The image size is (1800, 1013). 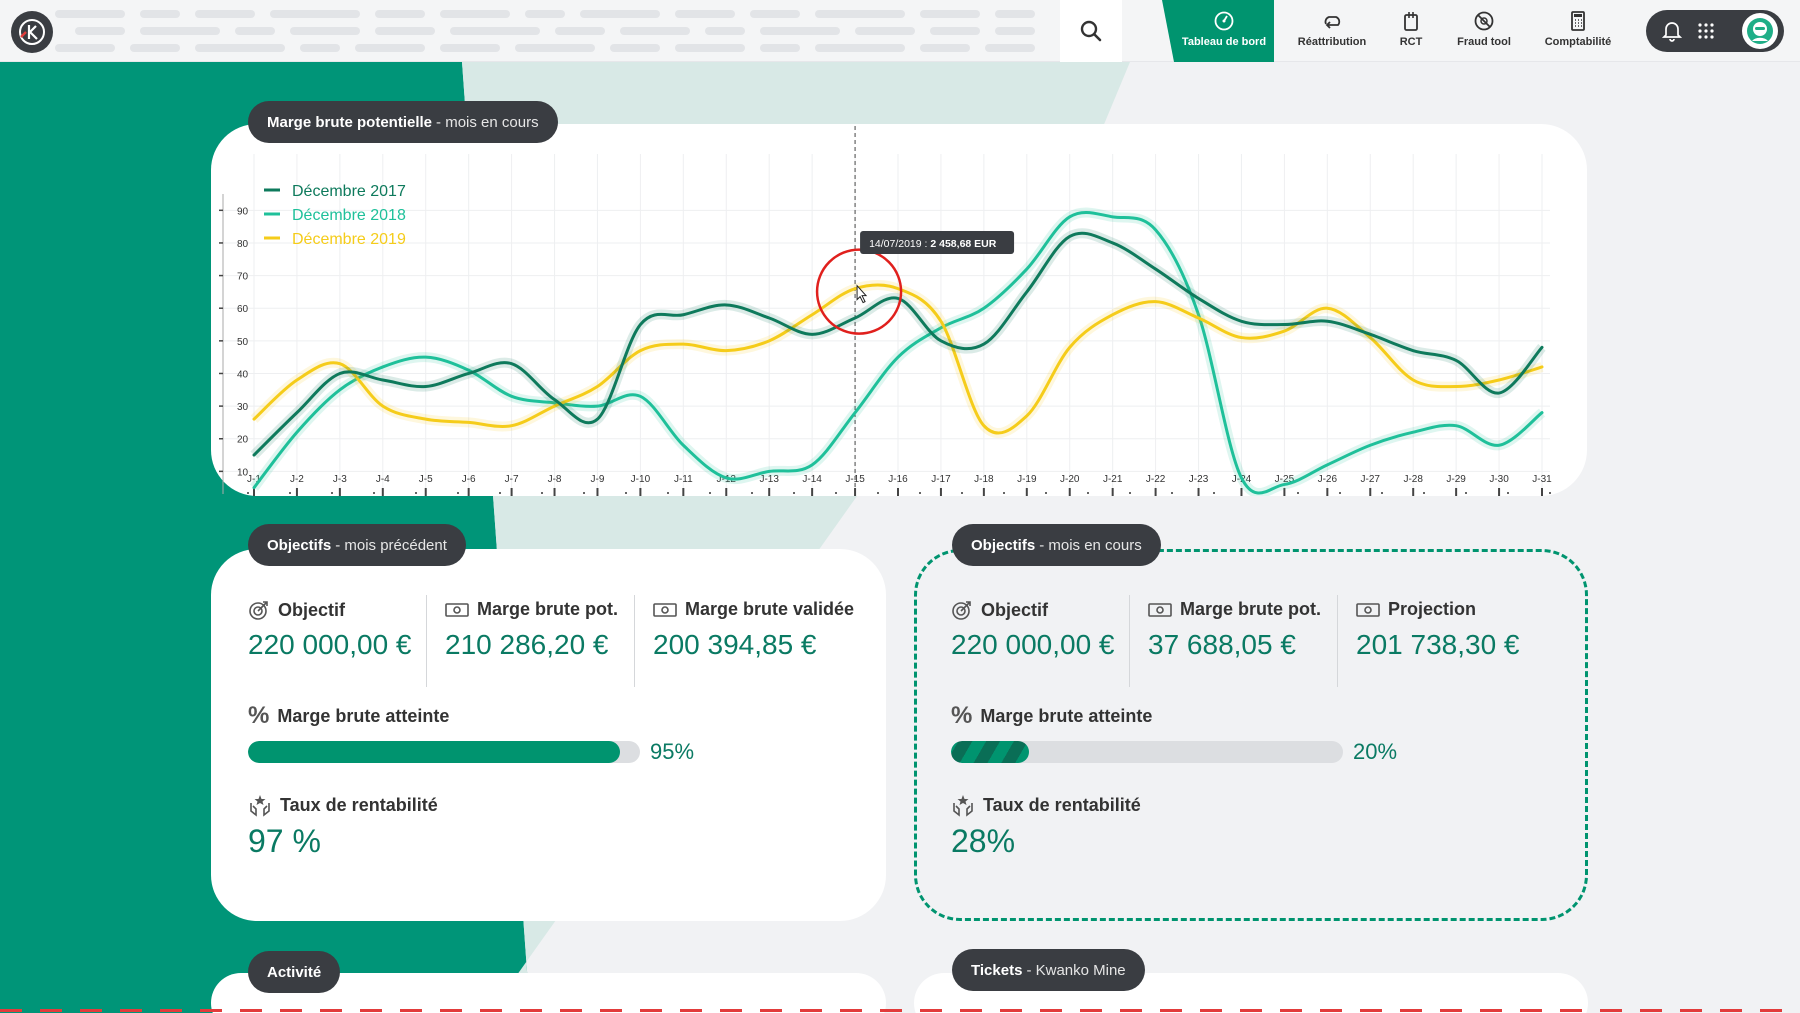 What do you see at coordinates (672, 751) in the screenshot?
I see `progress-percent: 95%` at bounding box center [672, 751].